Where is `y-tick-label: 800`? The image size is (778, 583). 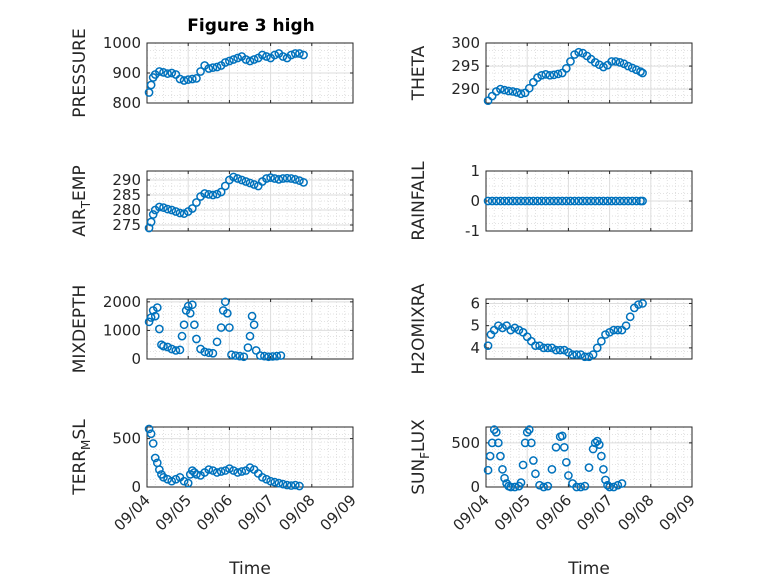
y-tick-label: 800 is located at coordinates (126, 103).